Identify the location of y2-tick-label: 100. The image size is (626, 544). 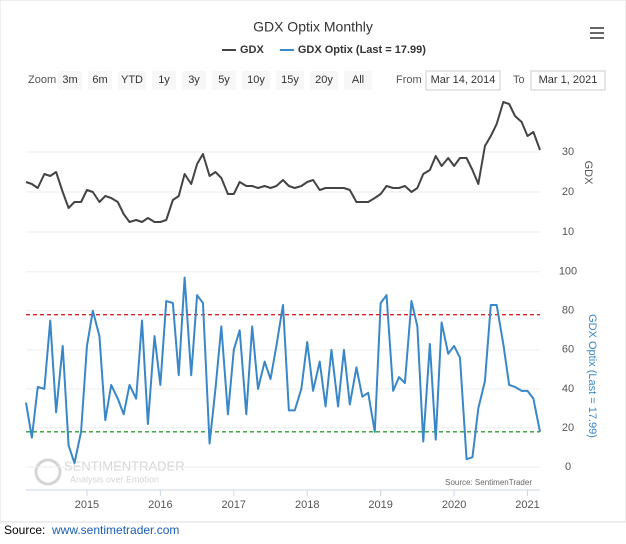
(568, 272).